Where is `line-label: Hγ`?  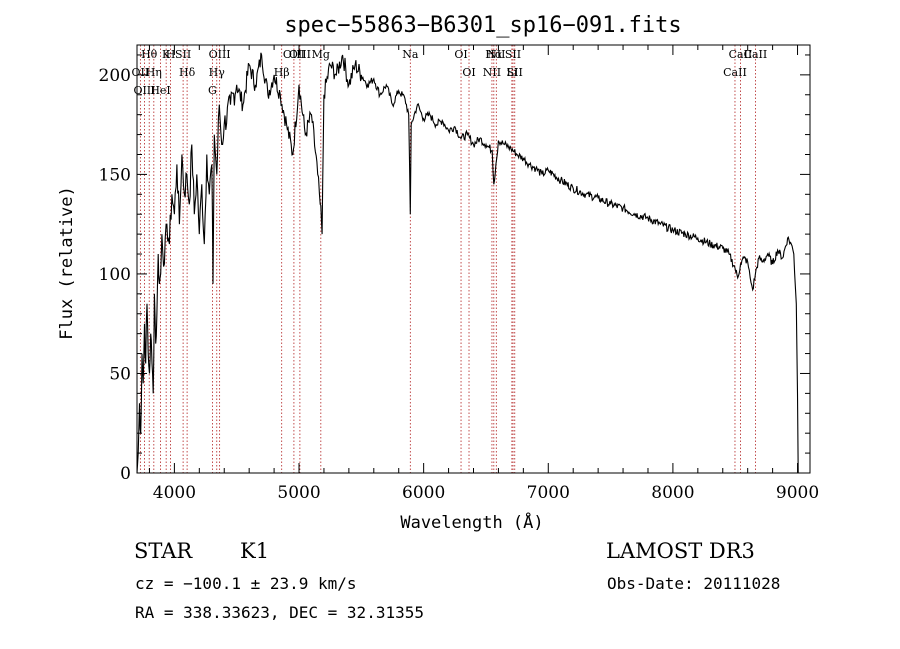 line-label: Hγ is located at coordinates (217, 72).